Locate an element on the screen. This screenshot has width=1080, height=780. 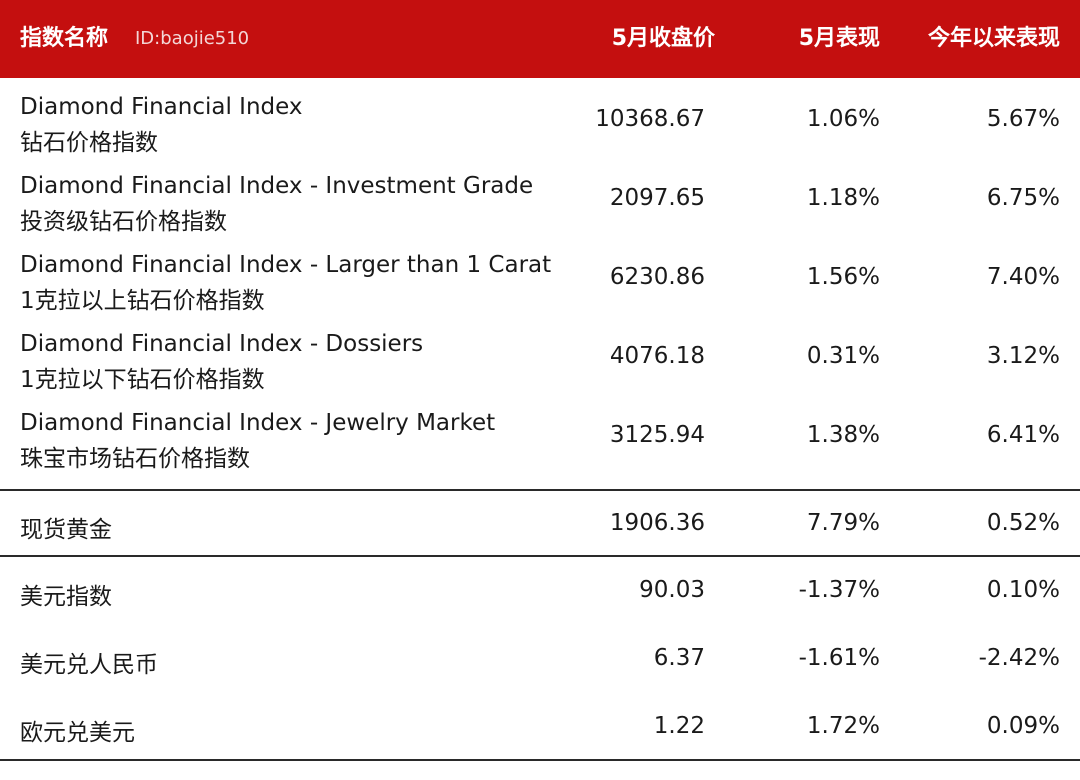
close-value: 6230.86 is located at coordinates (657, 277).